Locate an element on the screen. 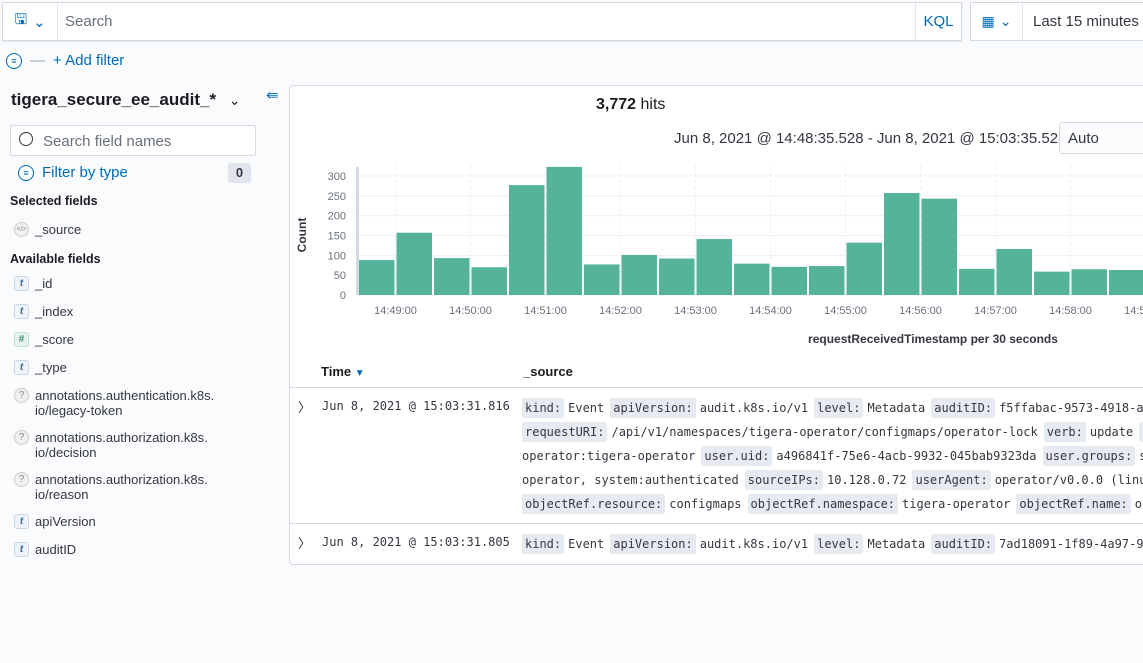 This screenshot has height=663, width=1143. doc-field-value: Event is located at coordinates (586, 544).